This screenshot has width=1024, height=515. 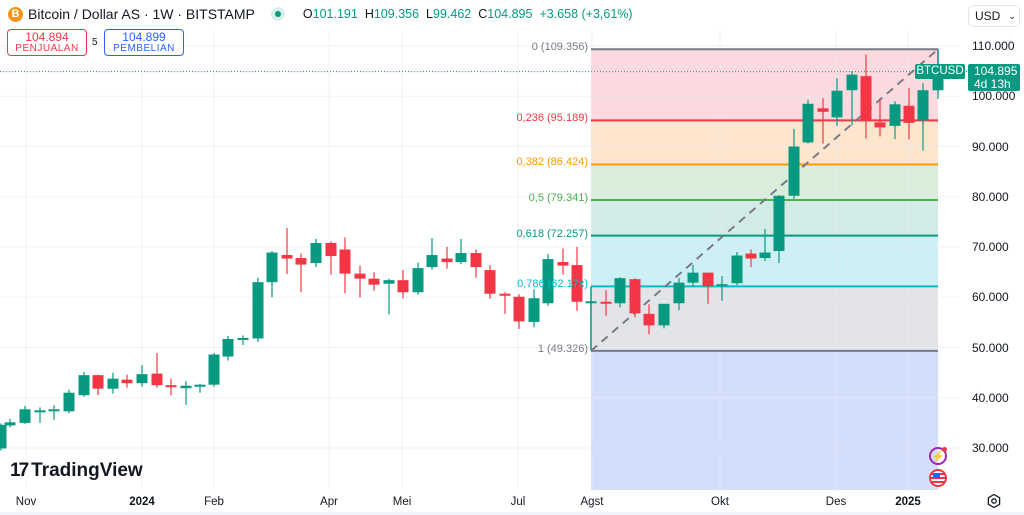 I want to click on open-value: 101.191, so click(x=335, y=14).